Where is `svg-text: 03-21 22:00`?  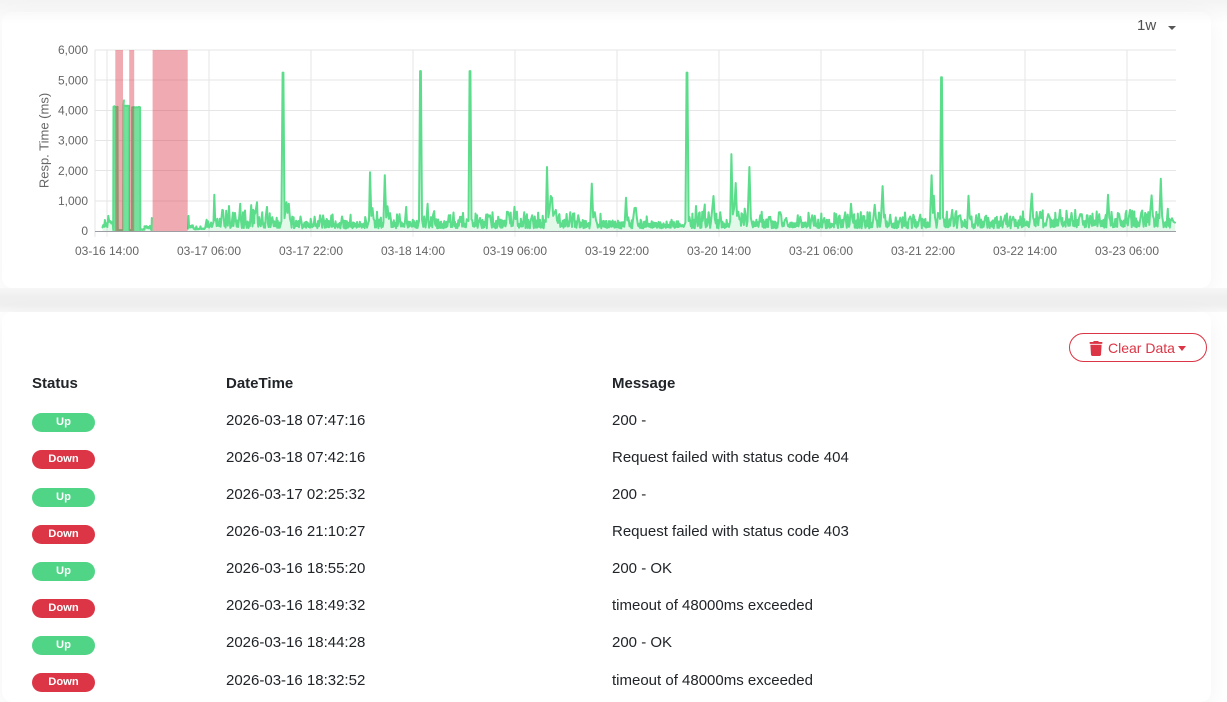 svg-text: 03-21 22:00 is located at coordinates (923, 251).